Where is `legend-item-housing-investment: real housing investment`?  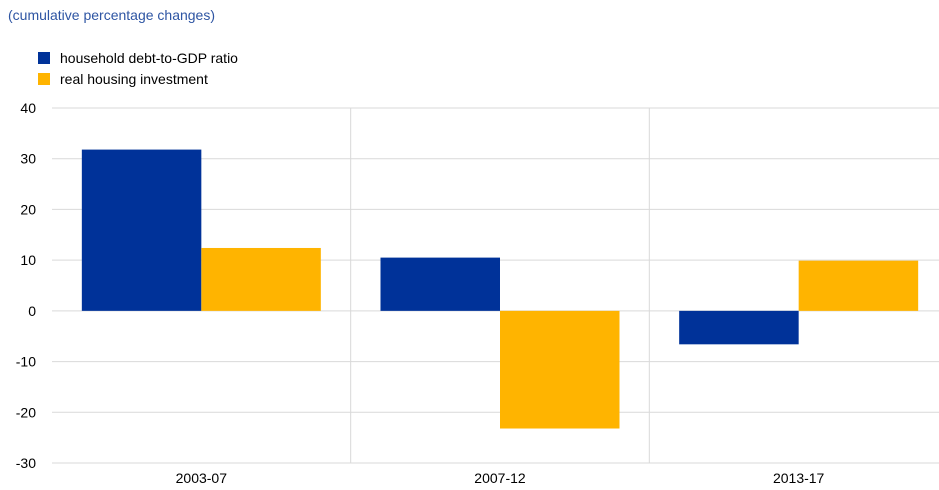
legend-item-housing-investment: real housing investment is located at coordinates (138, 78).